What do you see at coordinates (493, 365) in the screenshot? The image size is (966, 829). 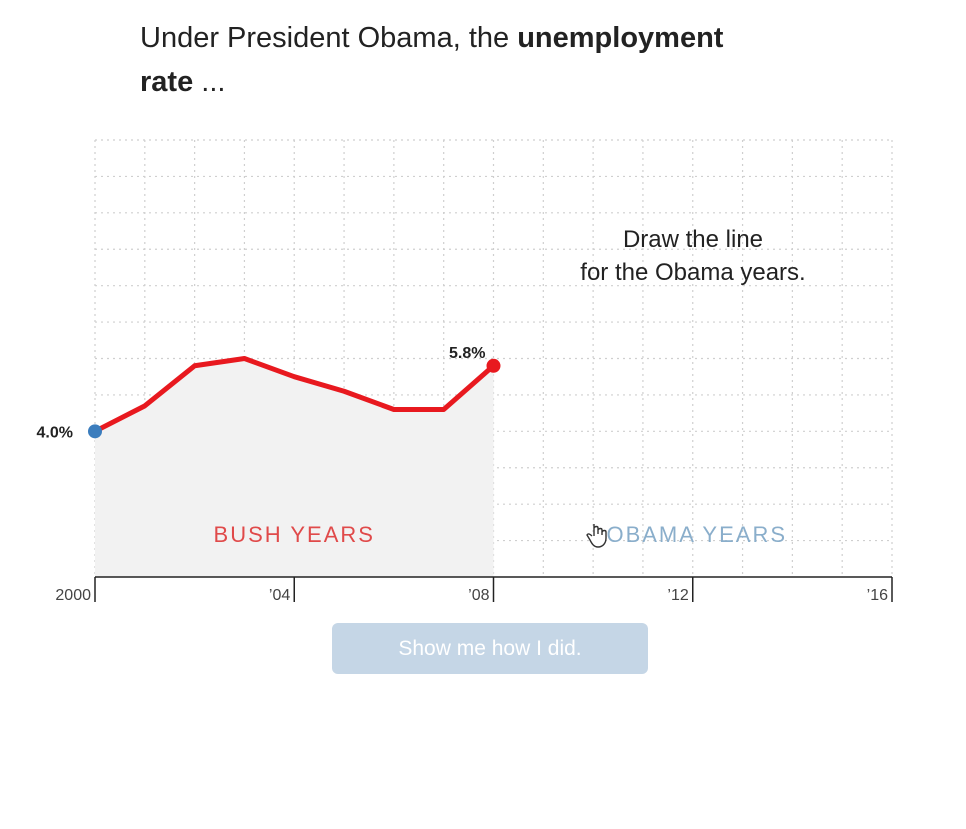 I see `end-point` at bounding box center [493, 365].